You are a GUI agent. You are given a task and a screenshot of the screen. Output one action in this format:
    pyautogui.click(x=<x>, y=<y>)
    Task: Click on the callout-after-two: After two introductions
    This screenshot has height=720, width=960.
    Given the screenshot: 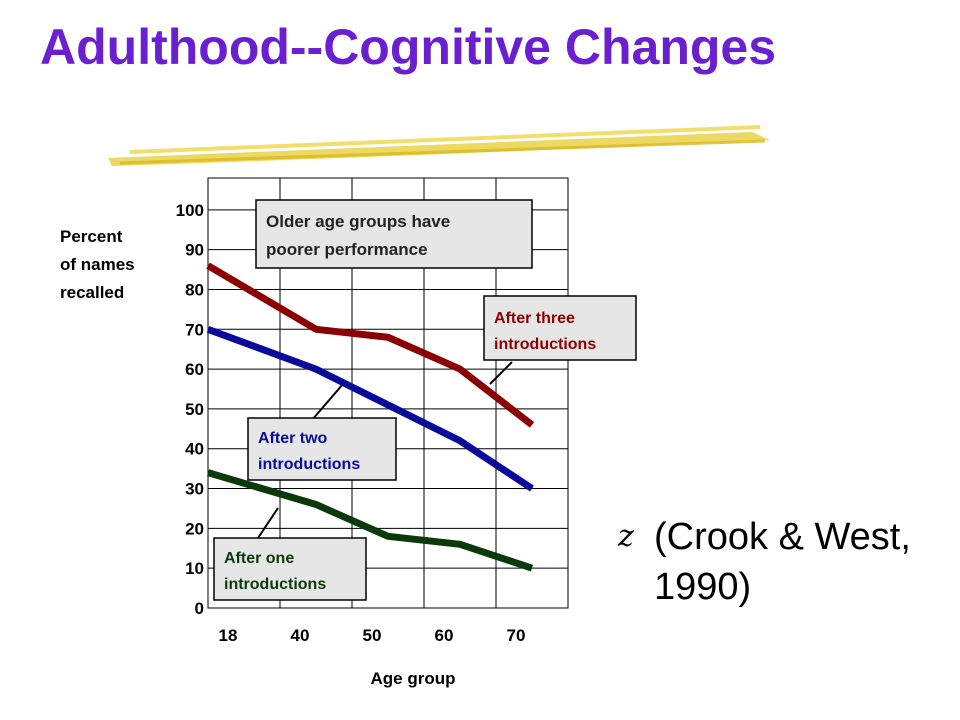 What is the action you would take?
    pyautogui.click(x=322, y=449)
    